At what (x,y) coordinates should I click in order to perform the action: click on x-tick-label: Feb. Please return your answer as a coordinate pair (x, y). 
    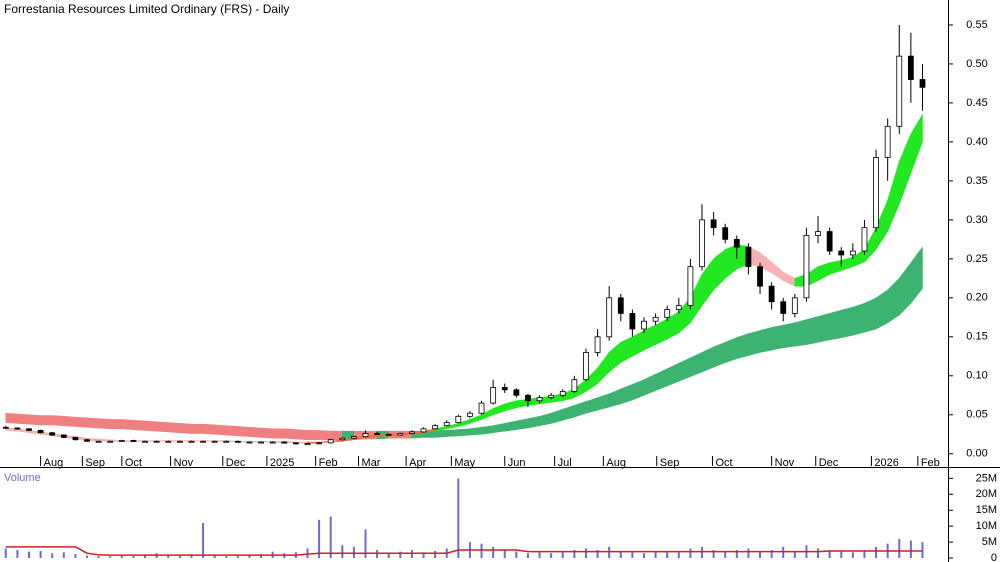
    Looking at the image, I should click on (328, 463).